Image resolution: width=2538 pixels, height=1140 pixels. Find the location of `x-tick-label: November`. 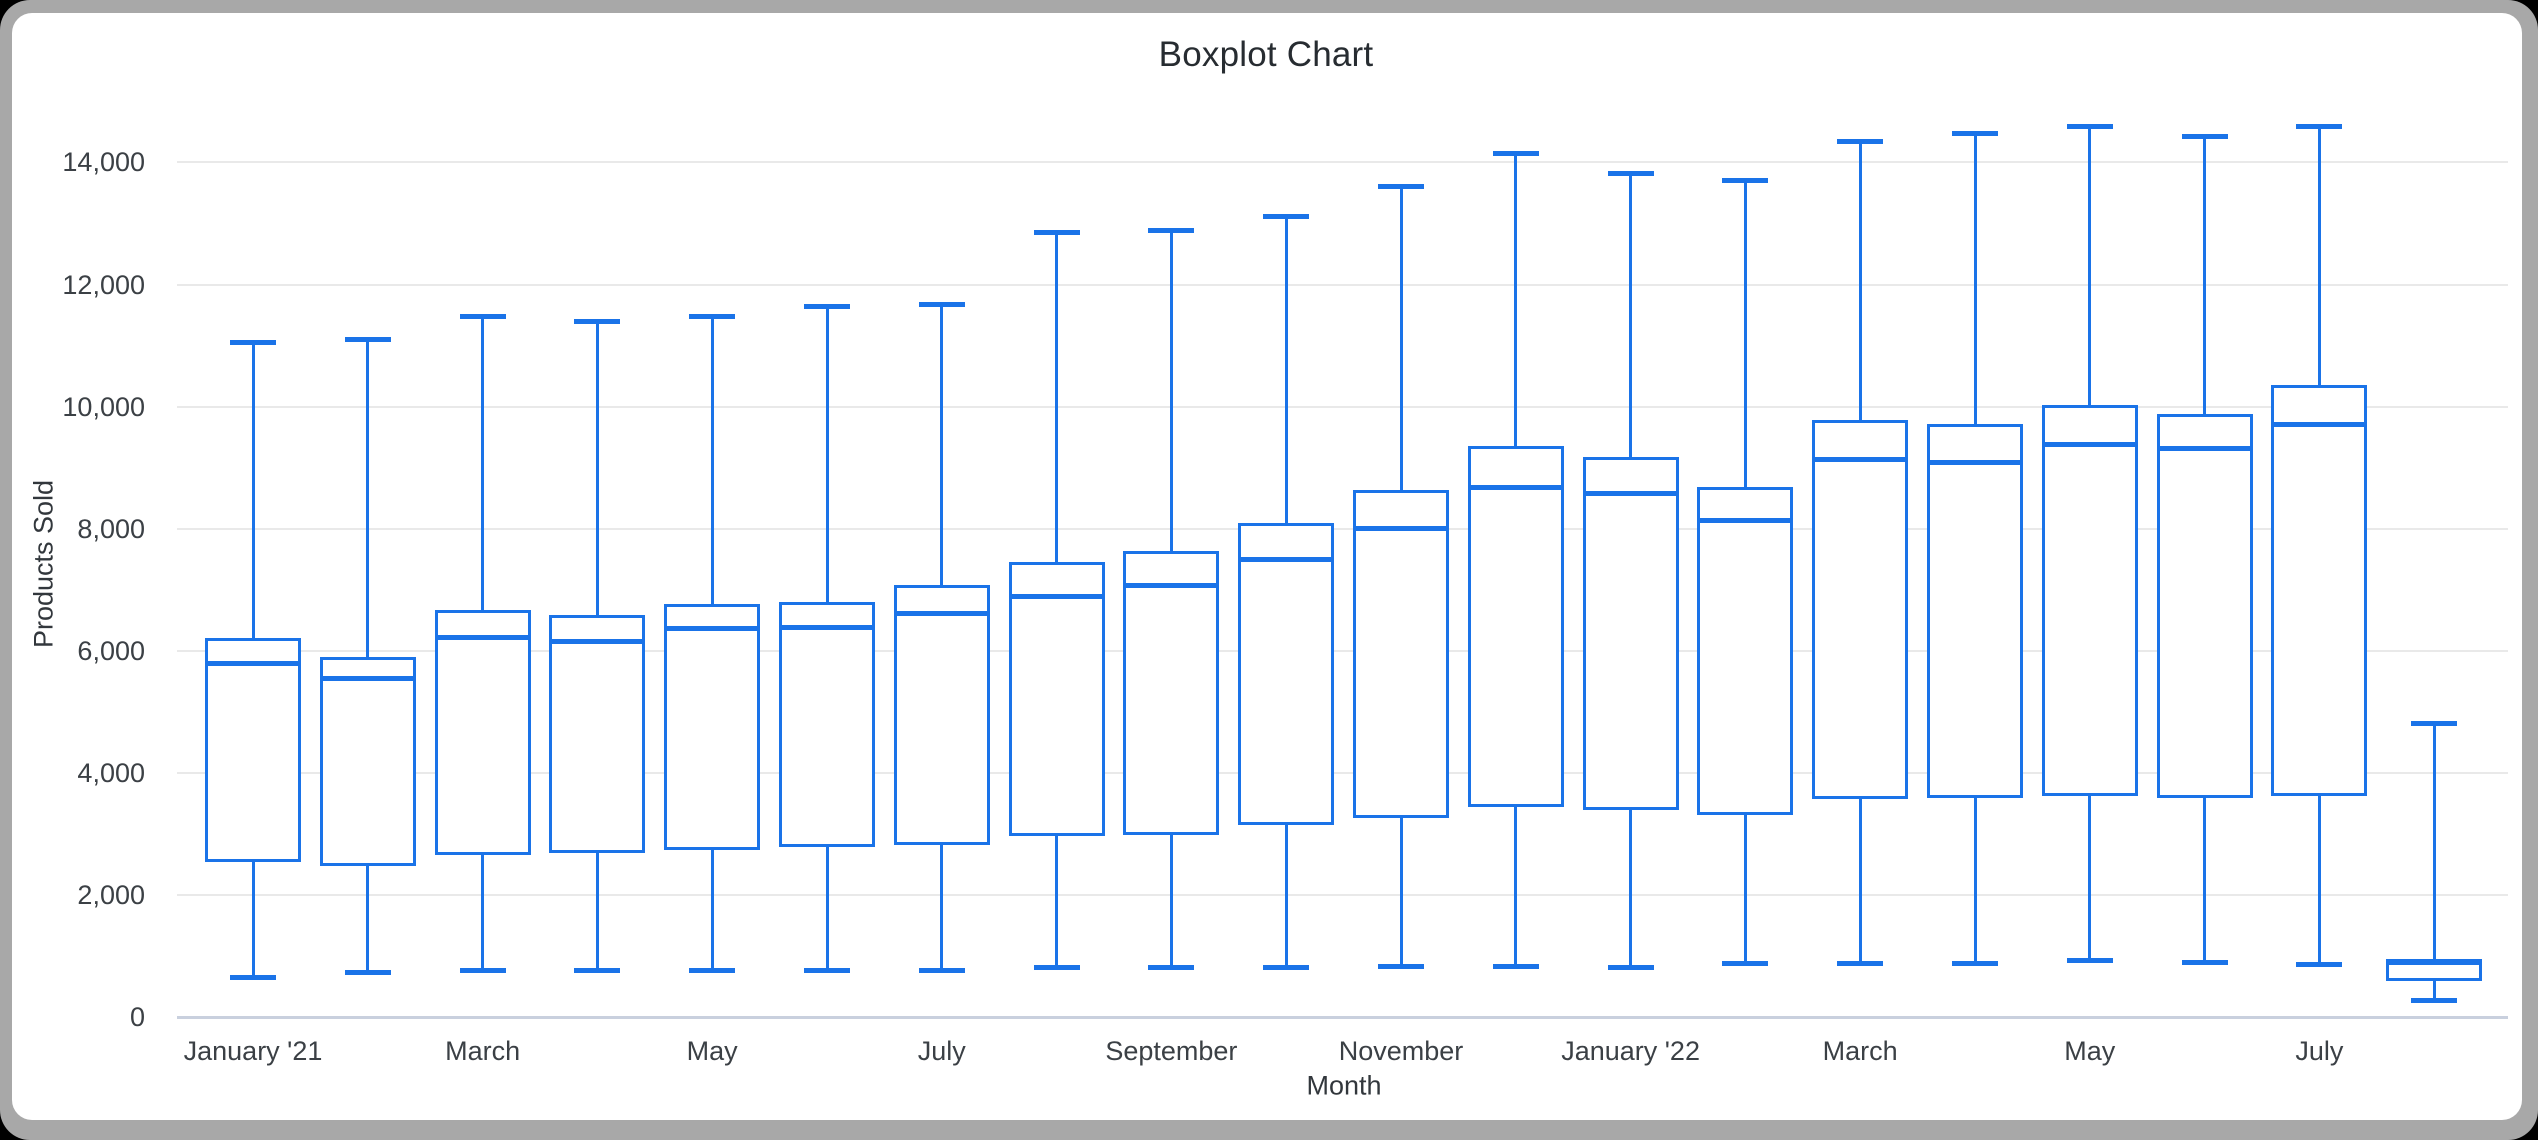

x-tick-label: November is located at coordinates (1401, 1051).